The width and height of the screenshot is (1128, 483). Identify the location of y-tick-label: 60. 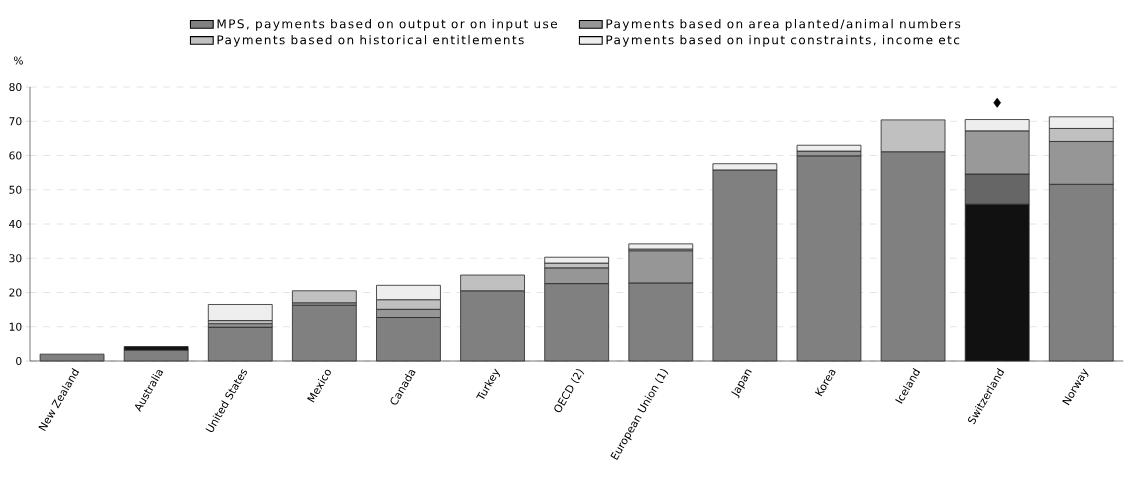
(15, 155).